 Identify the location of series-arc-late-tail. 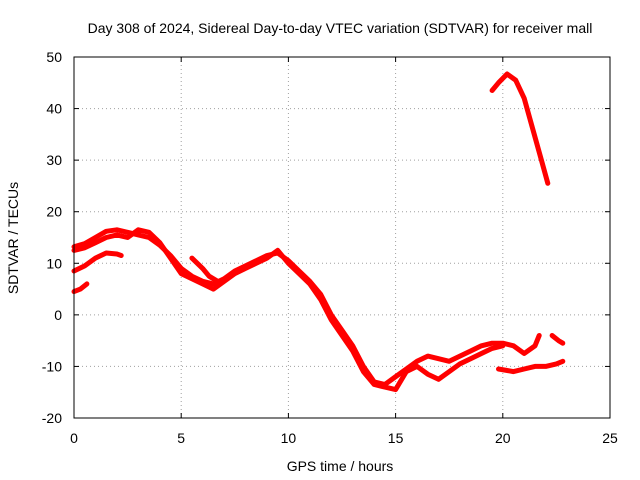
(531, 366).